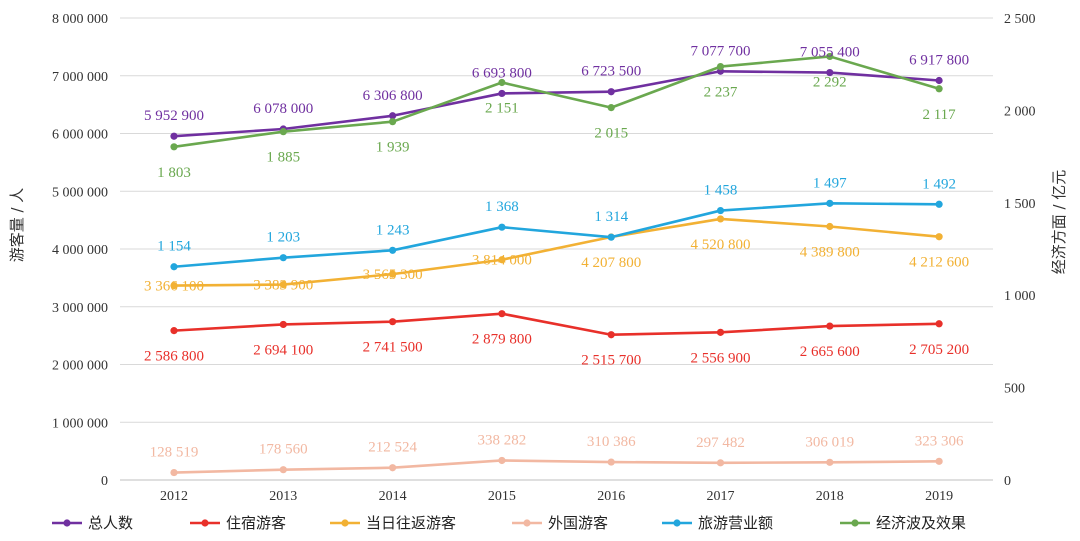  What do you see at coordinates (721, 93) in the screenshot?
I see `data-label: 2 237` at bounding box center [721, 93].